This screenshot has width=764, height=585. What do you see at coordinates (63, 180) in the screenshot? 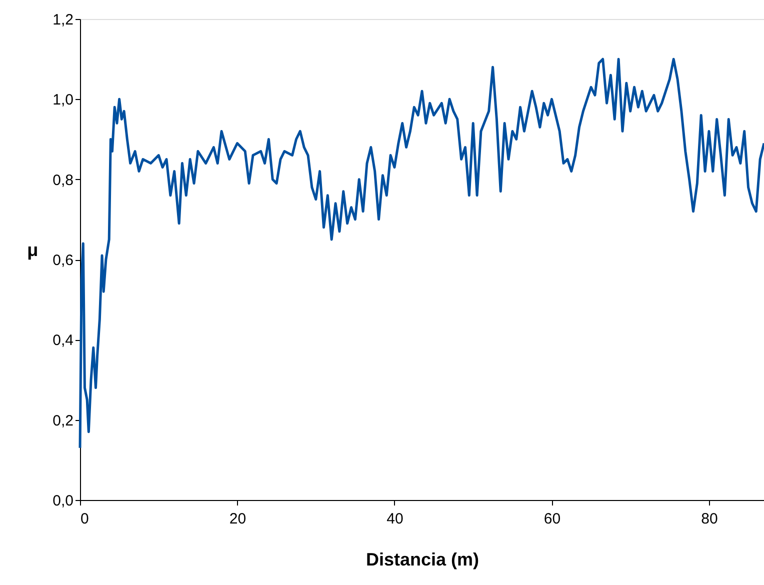
I see `y-tick-label: 0,8` at bounding box center [63, 180].